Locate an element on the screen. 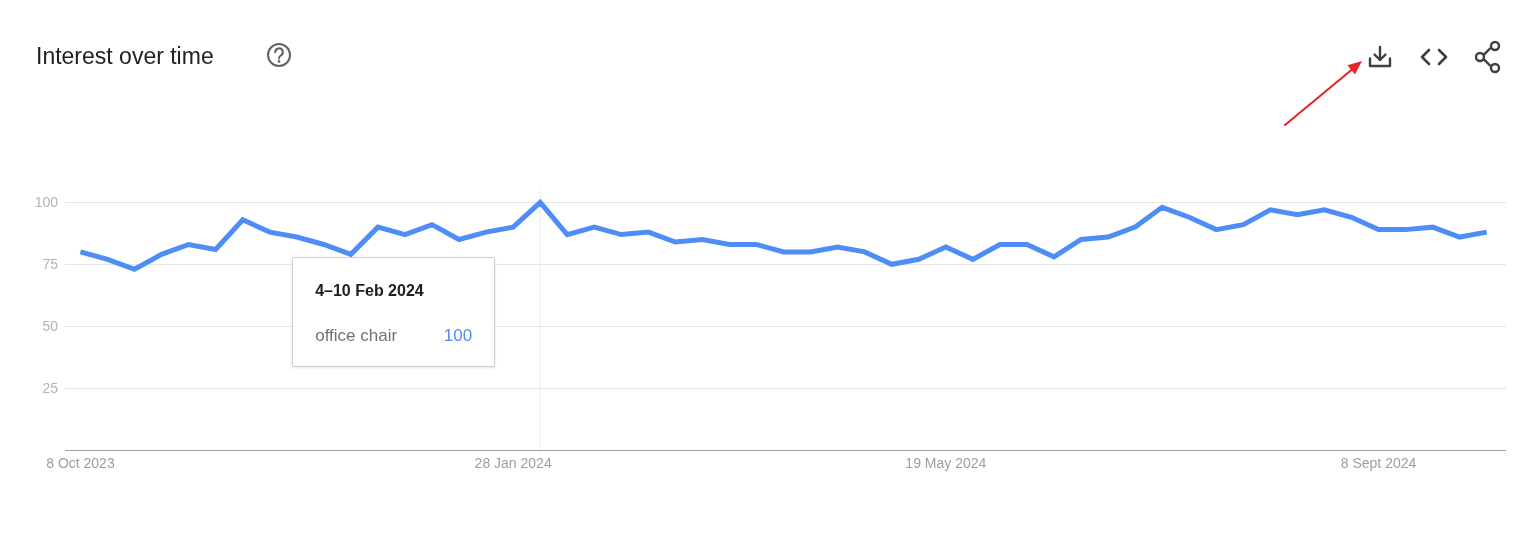  annotation: 4–10 Feb 2024 is located at coordinates (369, 291).